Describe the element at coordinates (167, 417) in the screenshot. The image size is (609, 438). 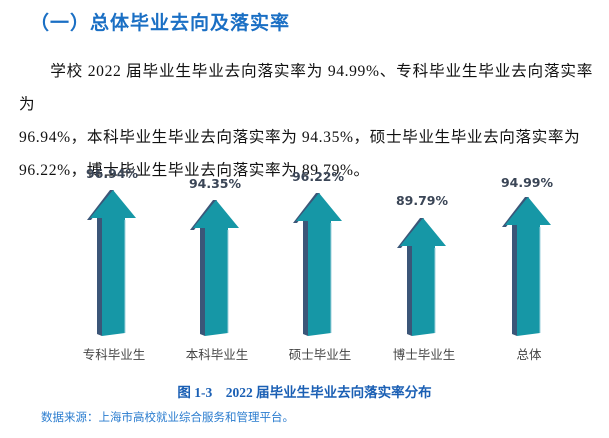
I see `data-source-note: 数据来源：上海市高校就业综合服务和管理平台。` at that location.